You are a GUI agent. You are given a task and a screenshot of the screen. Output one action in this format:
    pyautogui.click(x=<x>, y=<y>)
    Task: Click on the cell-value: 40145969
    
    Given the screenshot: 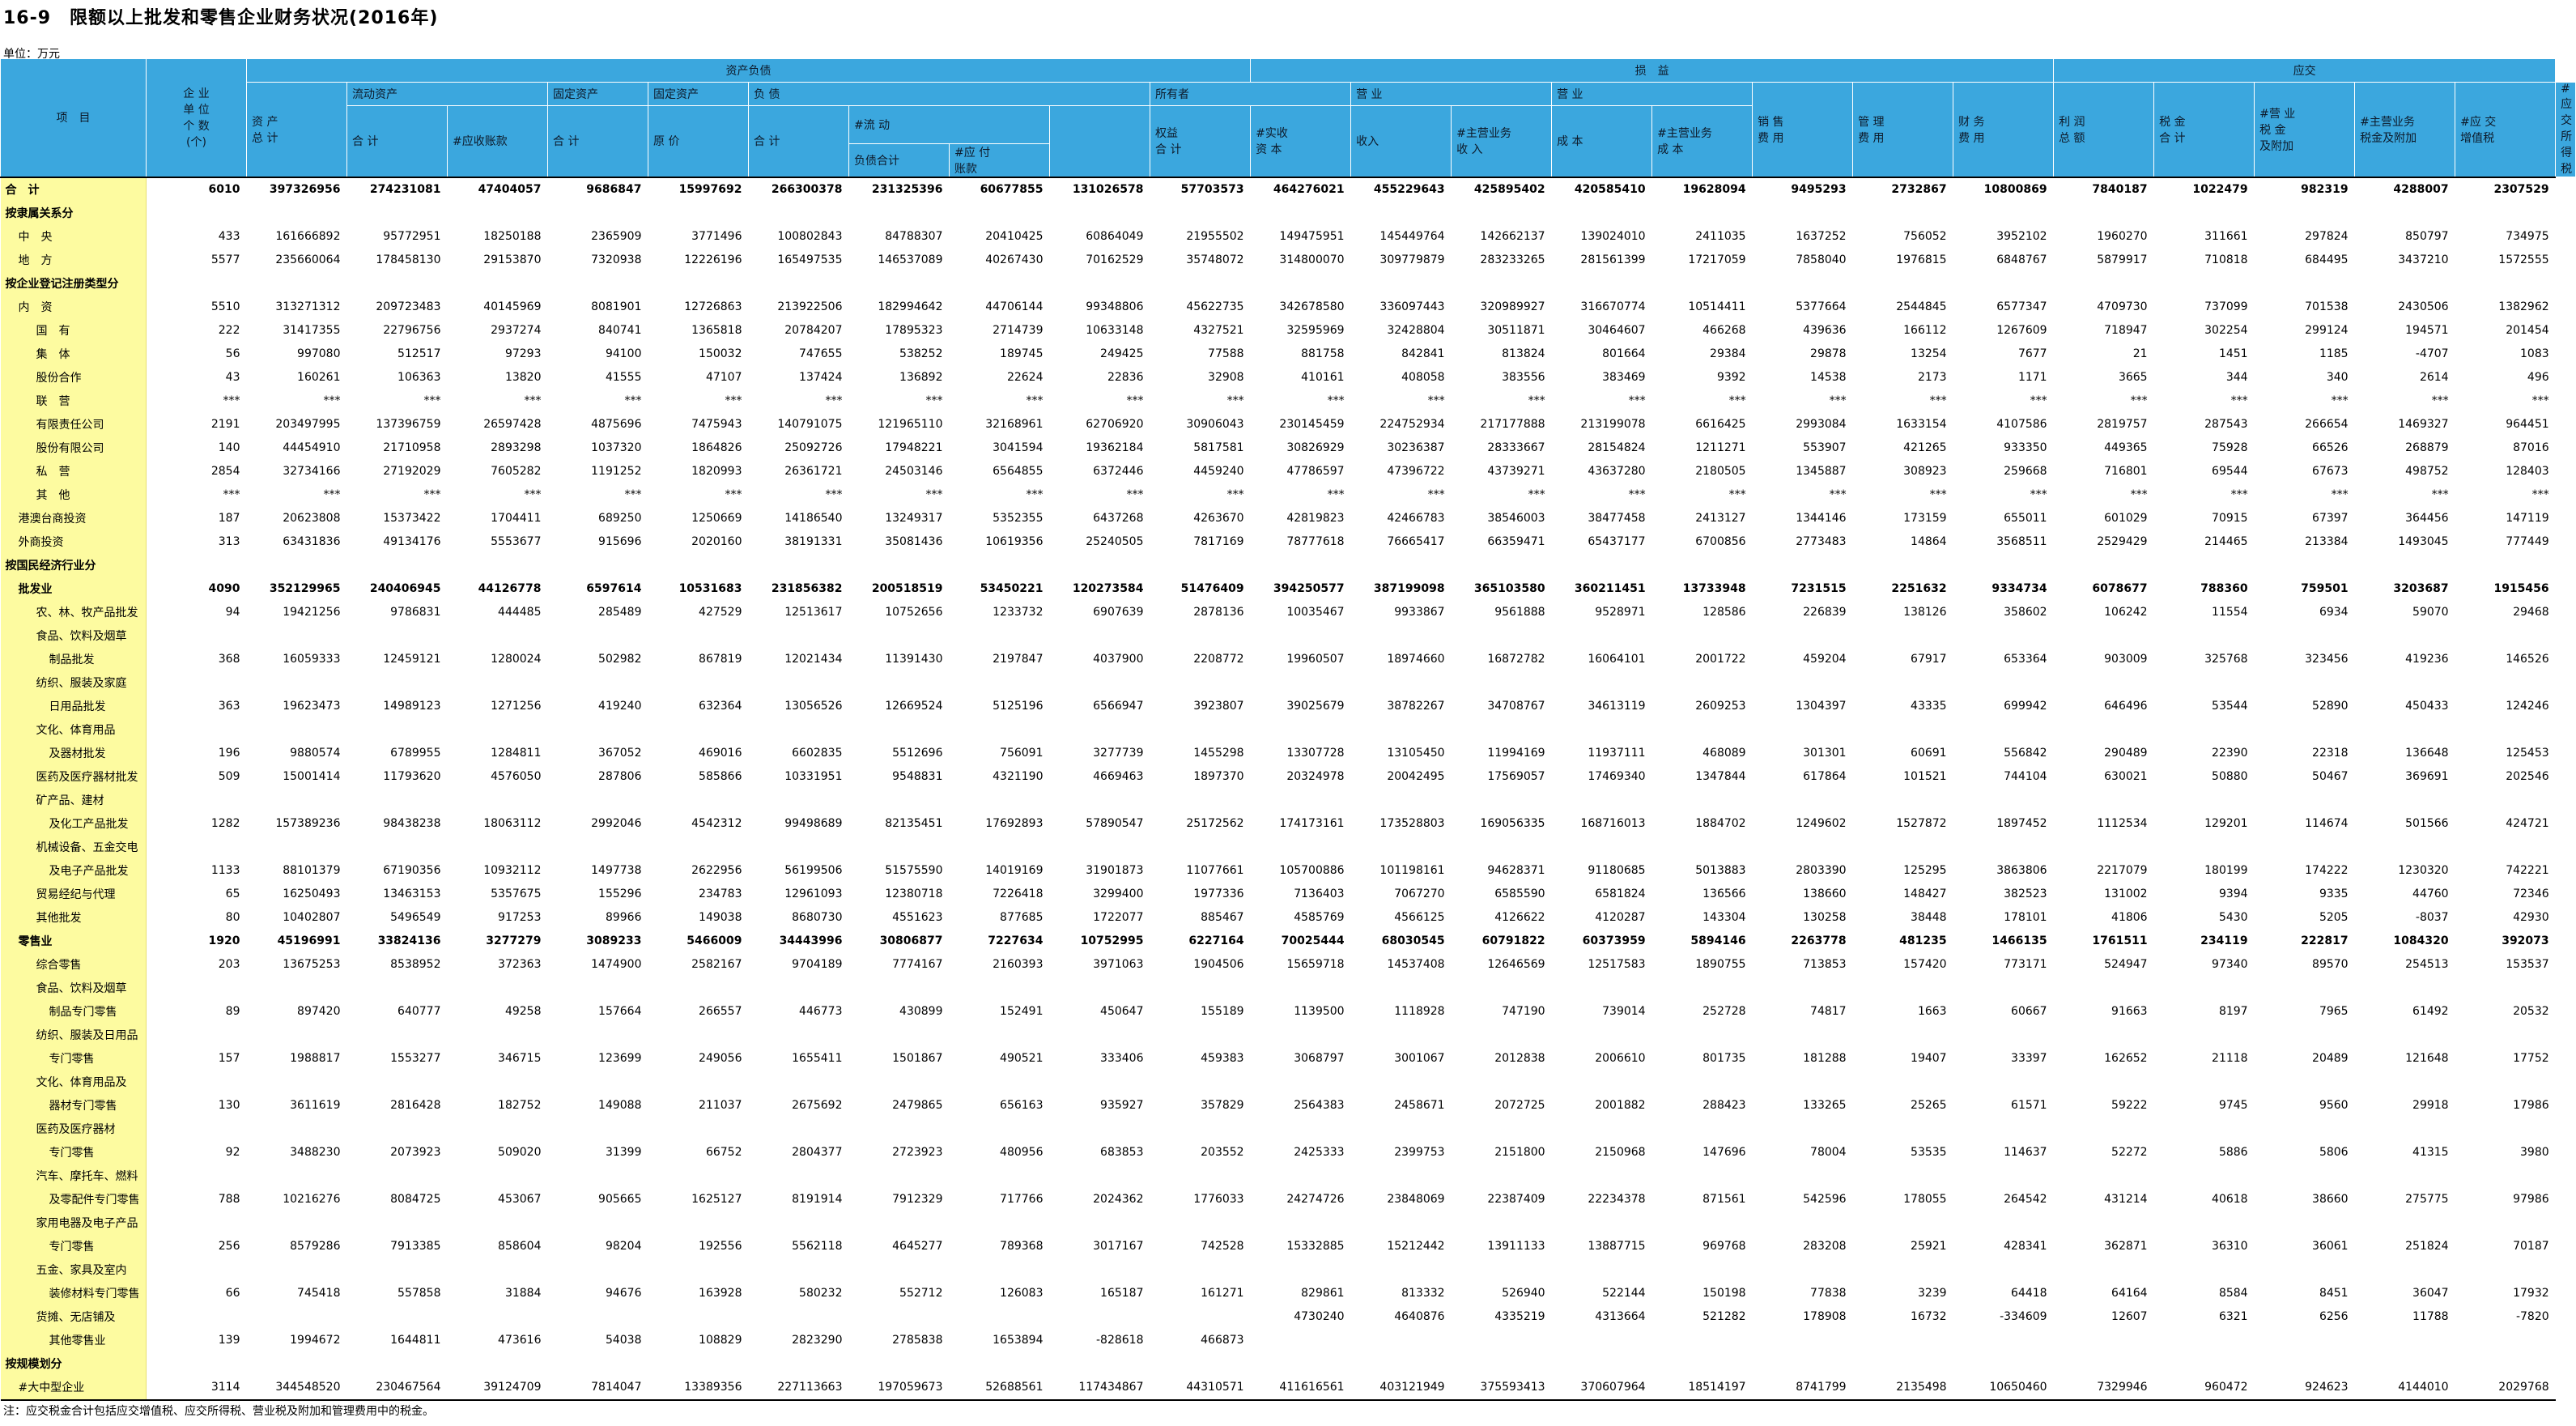 What is the action you would take?
    pyautogui.click(x=512, y=306)
    